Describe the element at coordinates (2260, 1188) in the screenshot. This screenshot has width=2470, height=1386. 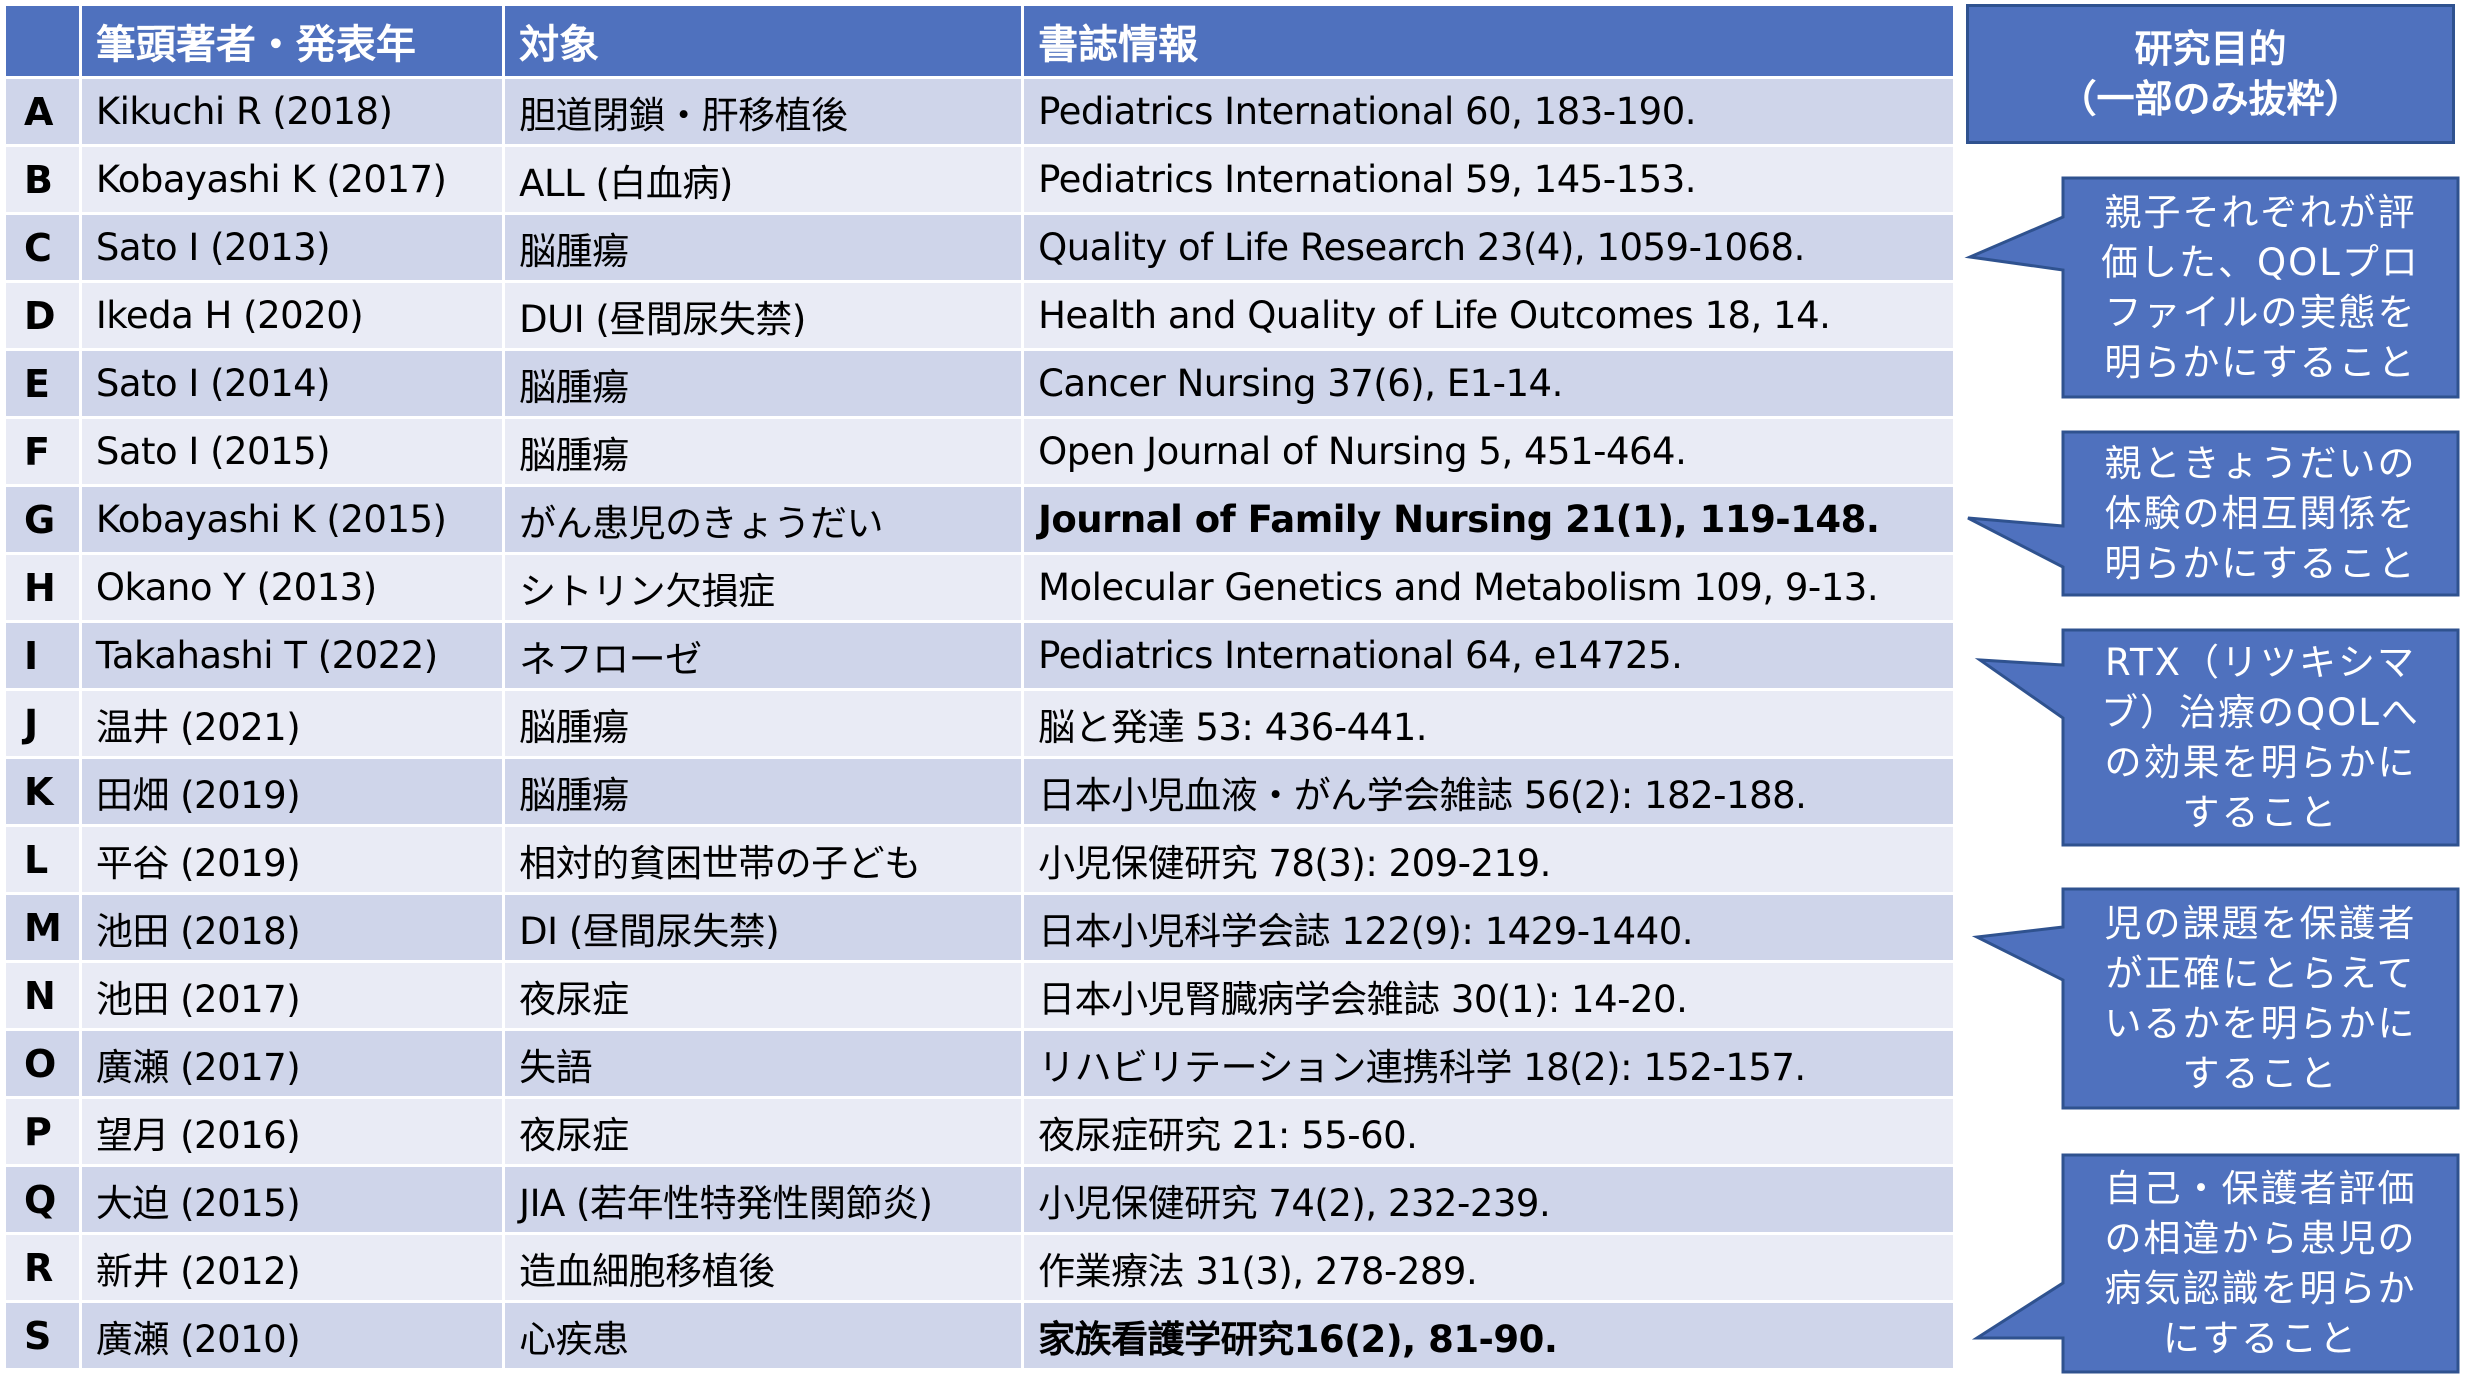
I see `callout-line: 自己・保護者評価` at that location.